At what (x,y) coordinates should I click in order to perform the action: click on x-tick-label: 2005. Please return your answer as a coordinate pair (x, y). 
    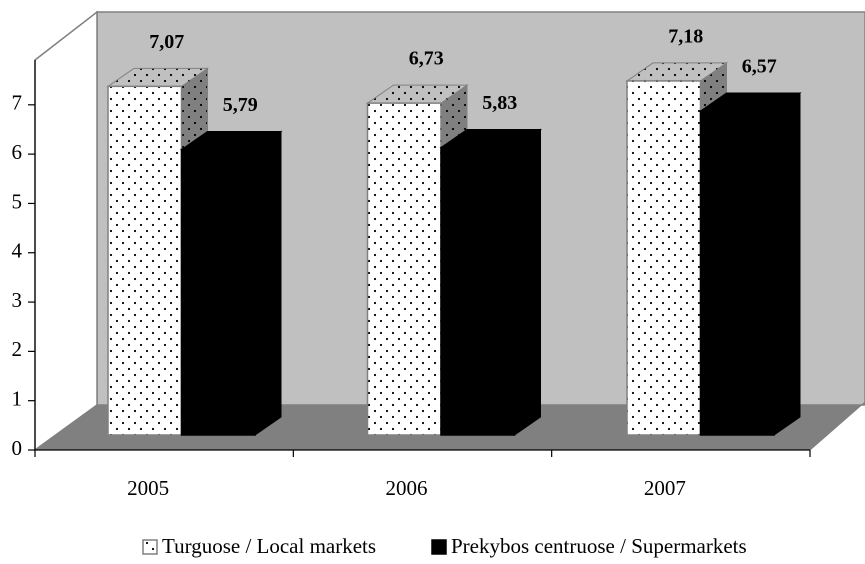
    Looking at the image, I should click on (148, 488).